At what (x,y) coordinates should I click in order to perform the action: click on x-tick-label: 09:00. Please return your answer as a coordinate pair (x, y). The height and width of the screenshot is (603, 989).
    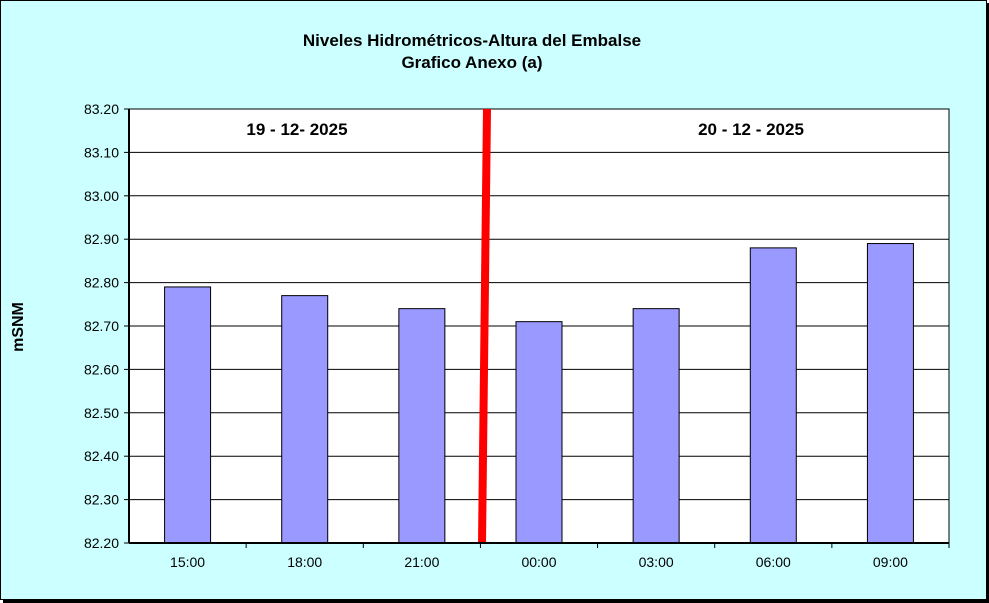
    Looking at the image, I should click on (890, 562).